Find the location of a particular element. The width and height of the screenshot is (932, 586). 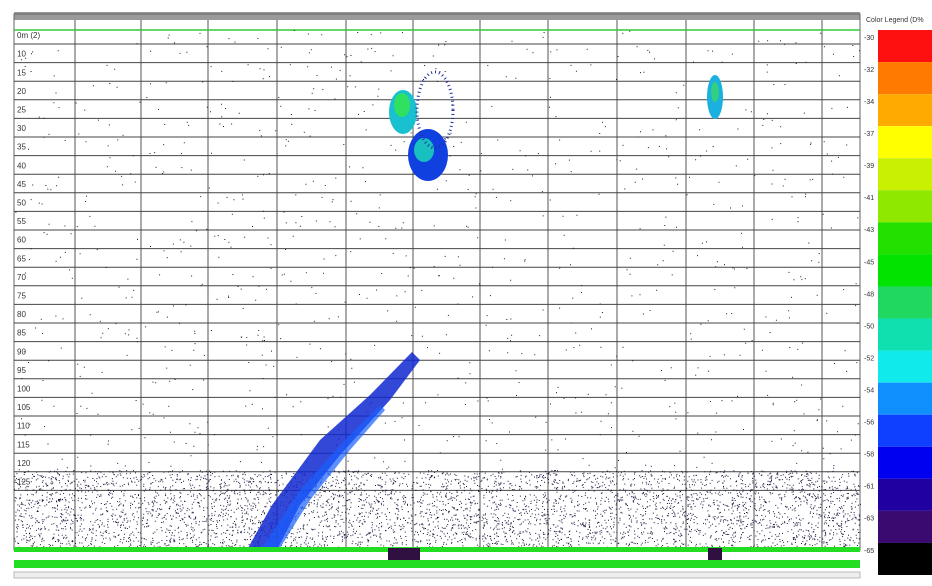

depth-label: 95 is located at coordinates (21, 370).